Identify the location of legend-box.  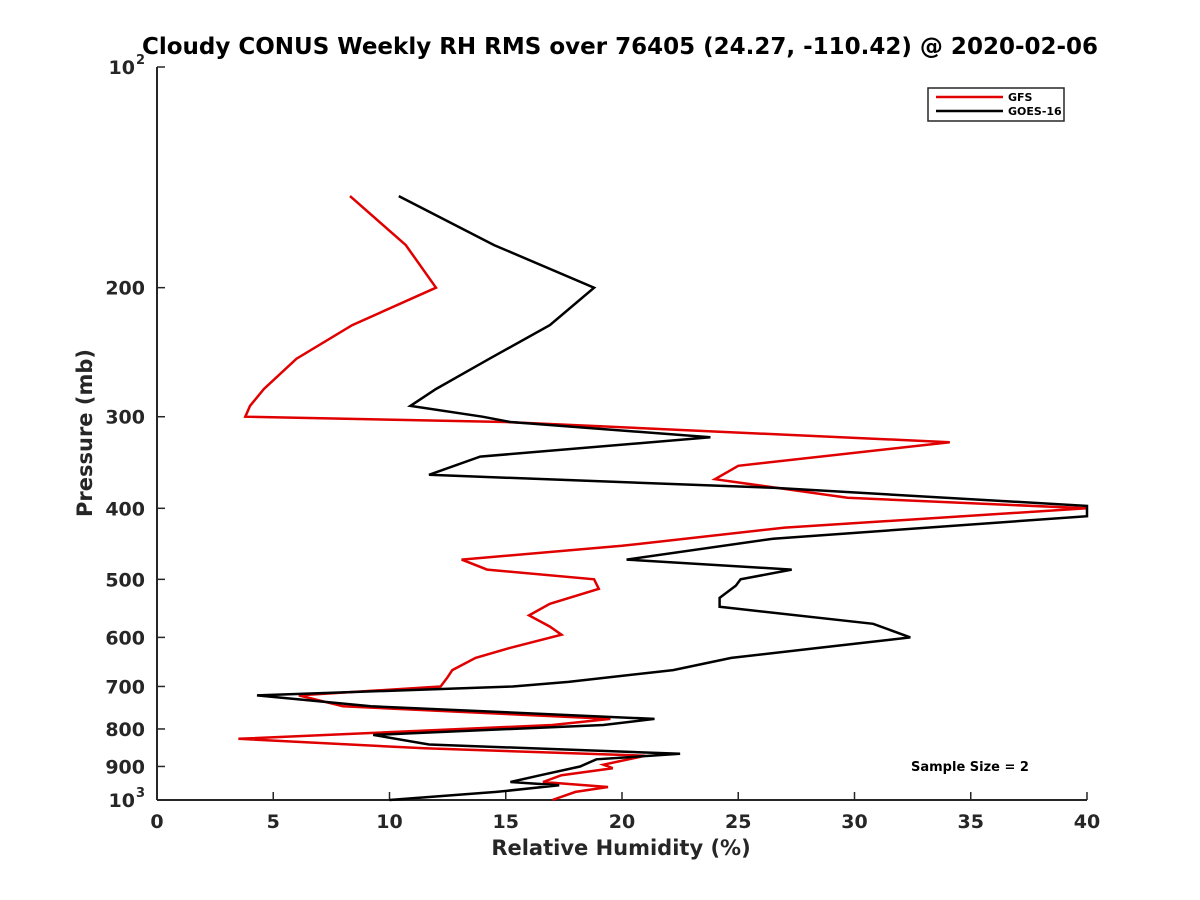
(996, 104).